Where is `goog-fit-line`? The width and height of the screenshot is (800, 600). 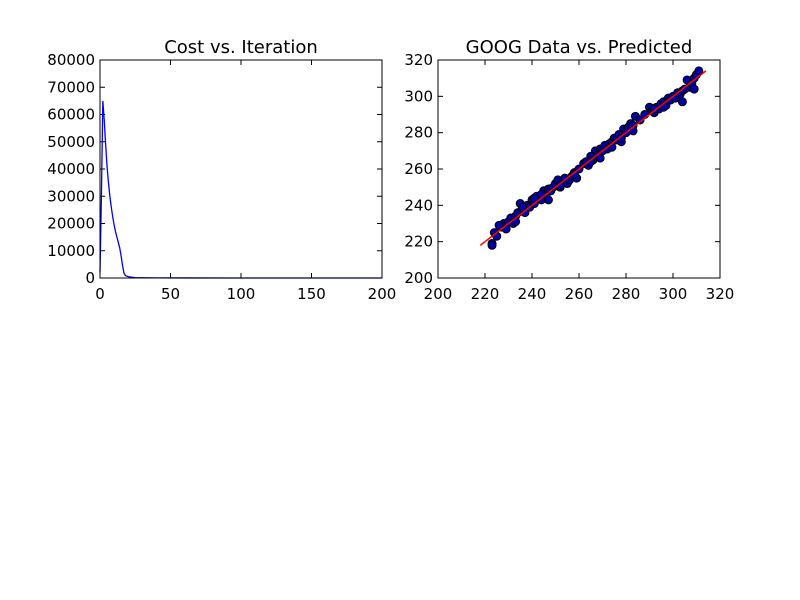
goog-fit-line is located at coordinates (593, 158).